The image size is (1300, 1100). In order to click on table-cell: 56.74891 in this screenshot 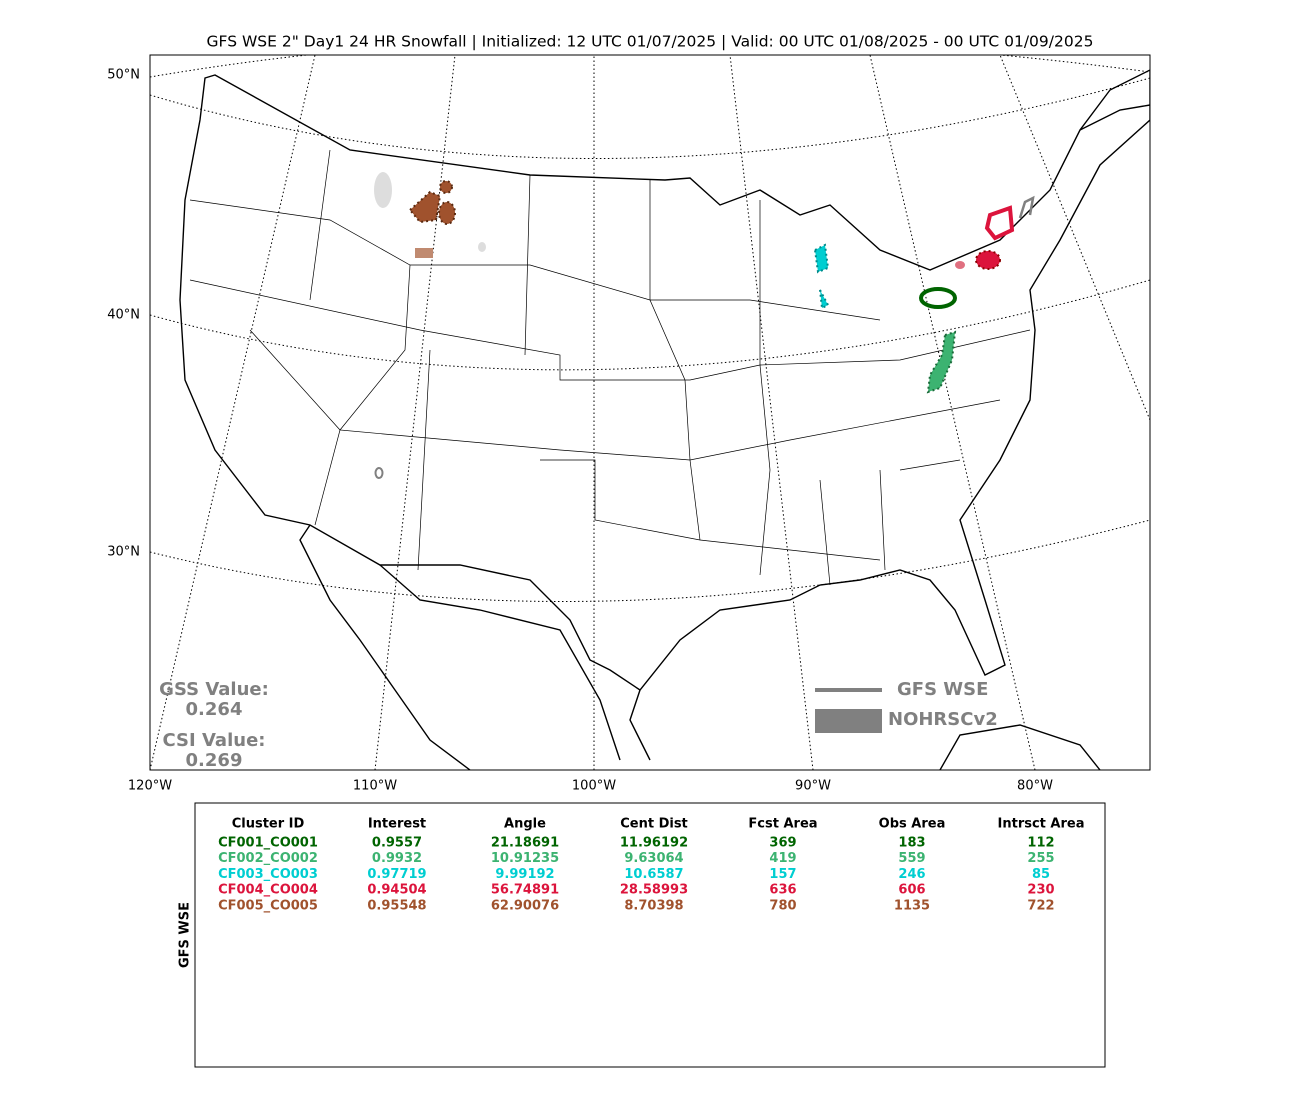, I will do `click(525, 890)`.